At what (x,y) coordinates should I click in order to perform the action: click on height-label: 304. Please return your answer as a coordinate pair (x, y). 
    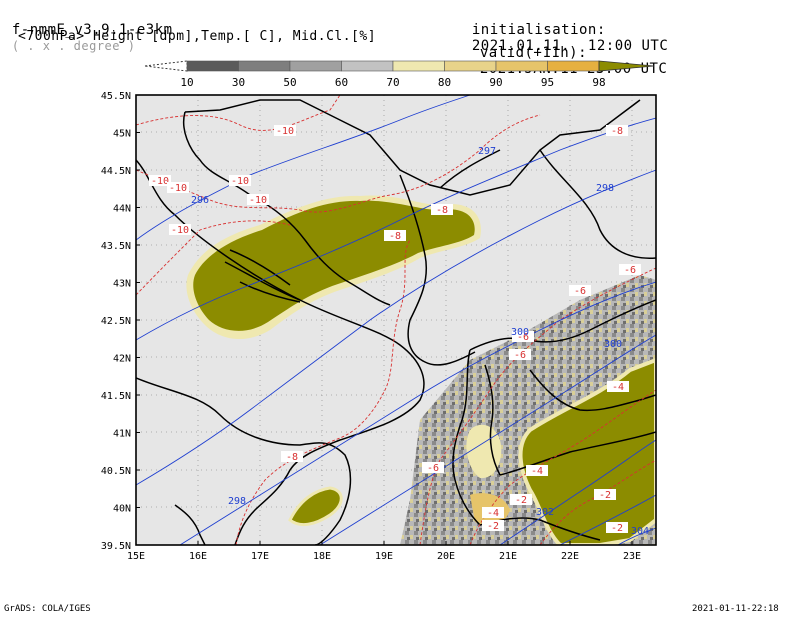
    Looking at the image, I should click on (640, 531).